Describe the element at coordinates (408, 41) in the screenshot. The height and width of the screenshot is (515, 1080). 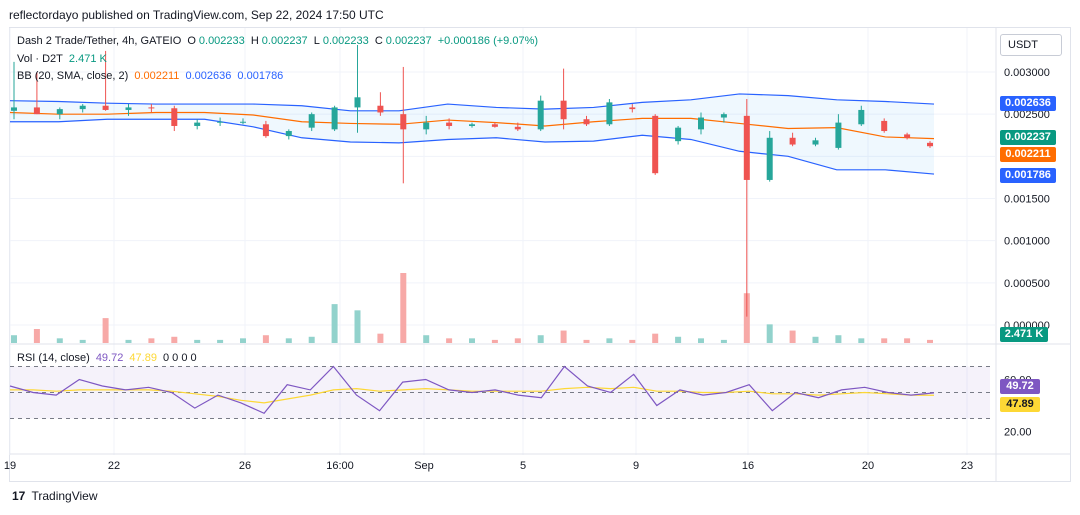
I see `c-value: 0.002237` at that location.